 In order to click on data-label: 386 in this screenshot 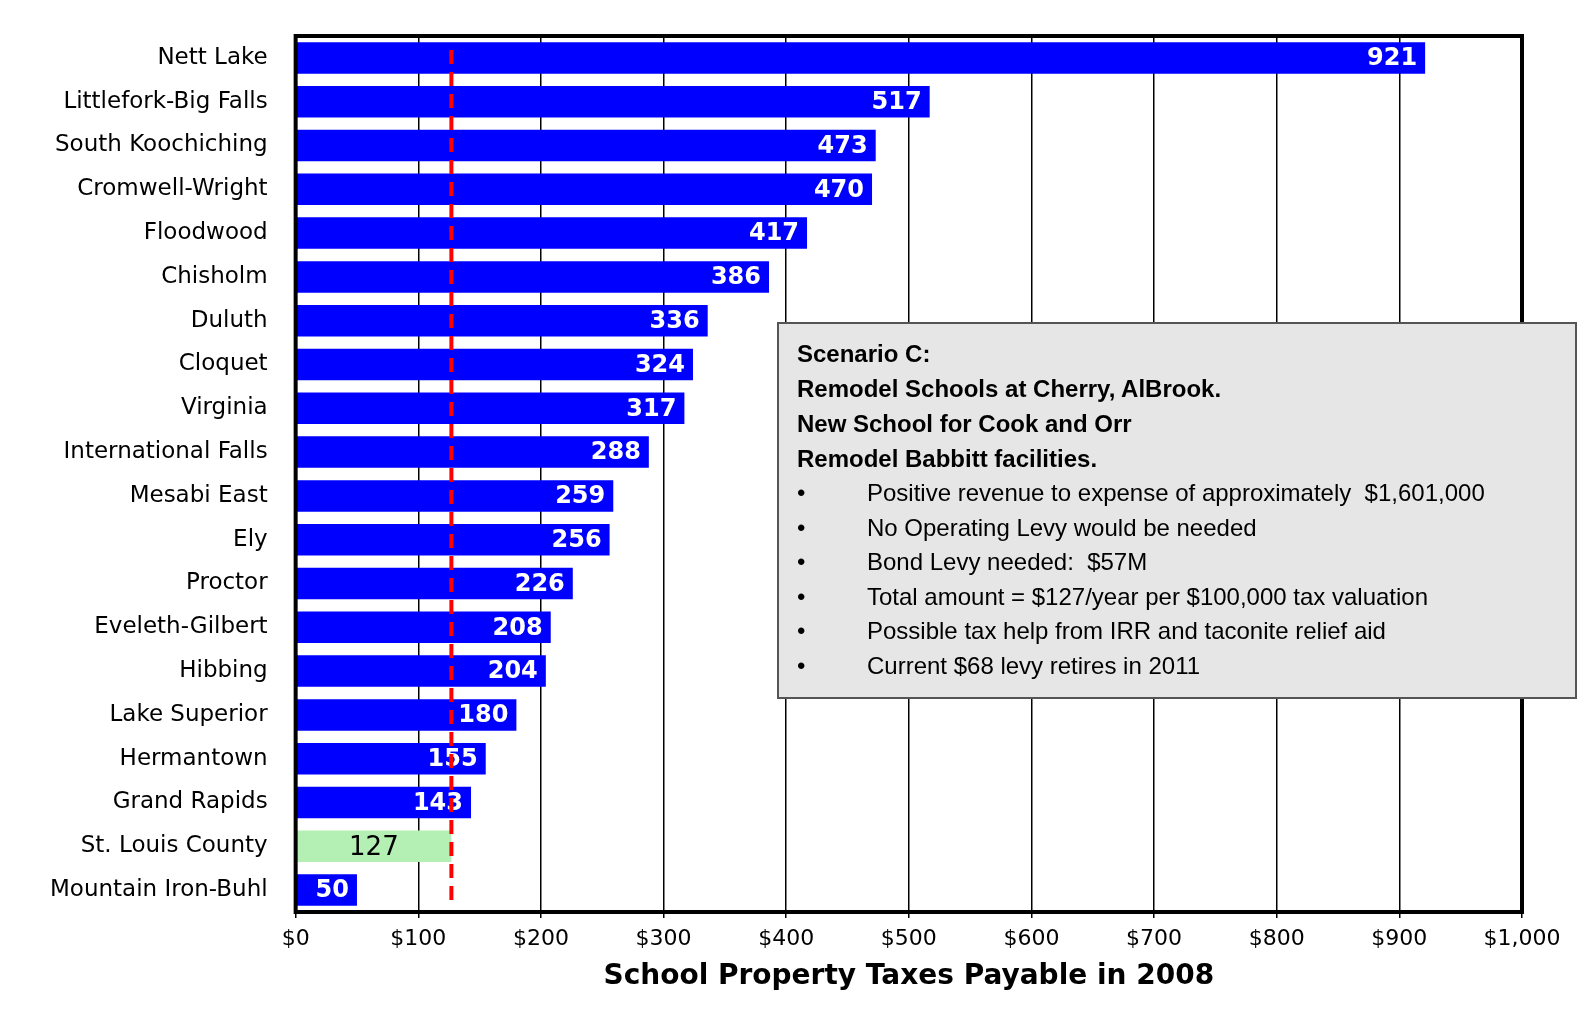, I will do `click(736, 276)`.